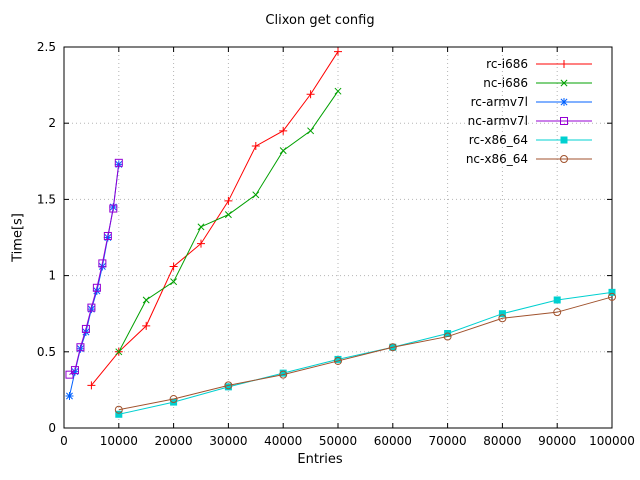 The image size is (640, 480). What do you see at coordinates (498, 140) in the screenshot?
I see `legend-label-rc-x86_64: rc-x86_64` at bounding box center [498, 140].